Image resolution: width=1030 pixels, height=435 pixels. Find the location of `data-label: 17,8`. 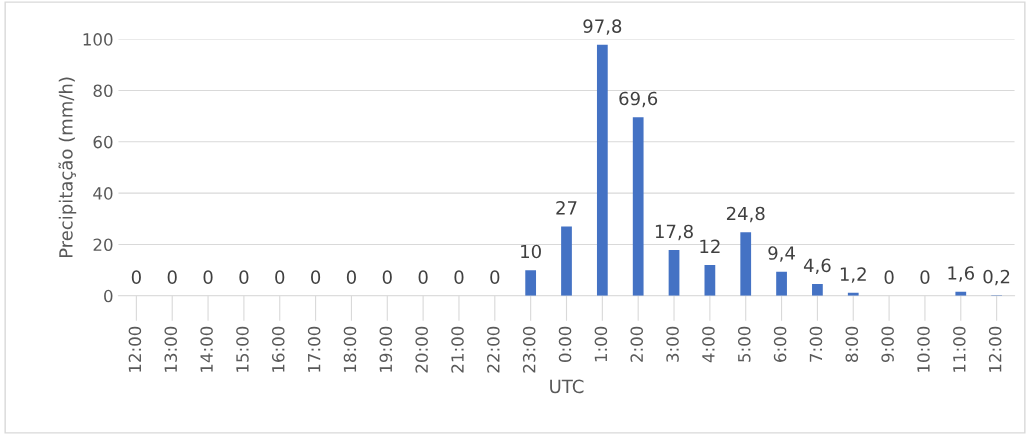

data-label: 17,8 is located at coordinates (674, 232).